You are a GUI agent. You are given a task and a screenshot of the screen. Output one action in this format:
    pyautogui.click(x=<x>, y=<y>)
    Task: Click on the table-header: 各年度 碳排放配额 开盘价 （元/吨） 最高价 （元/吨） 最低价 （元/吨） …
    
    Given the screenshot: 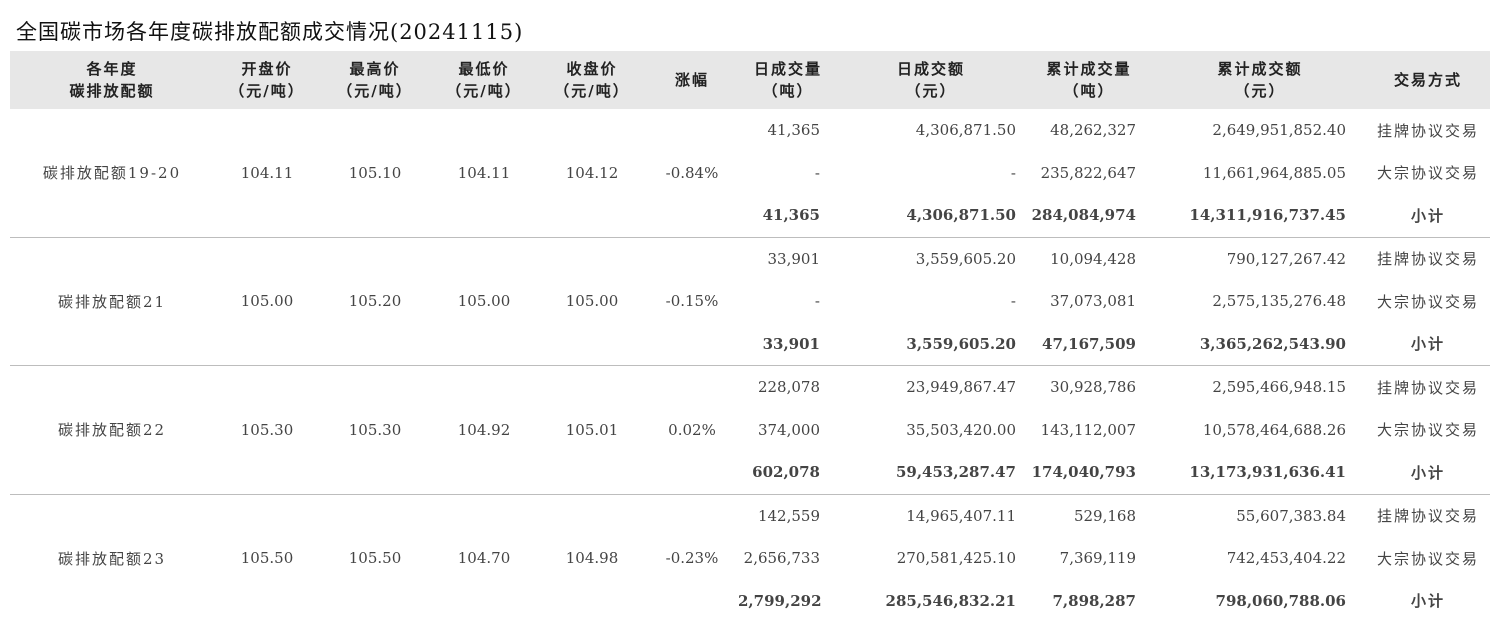 What is the action you would take?
    pyautogui.click(x=750, y=80)
    